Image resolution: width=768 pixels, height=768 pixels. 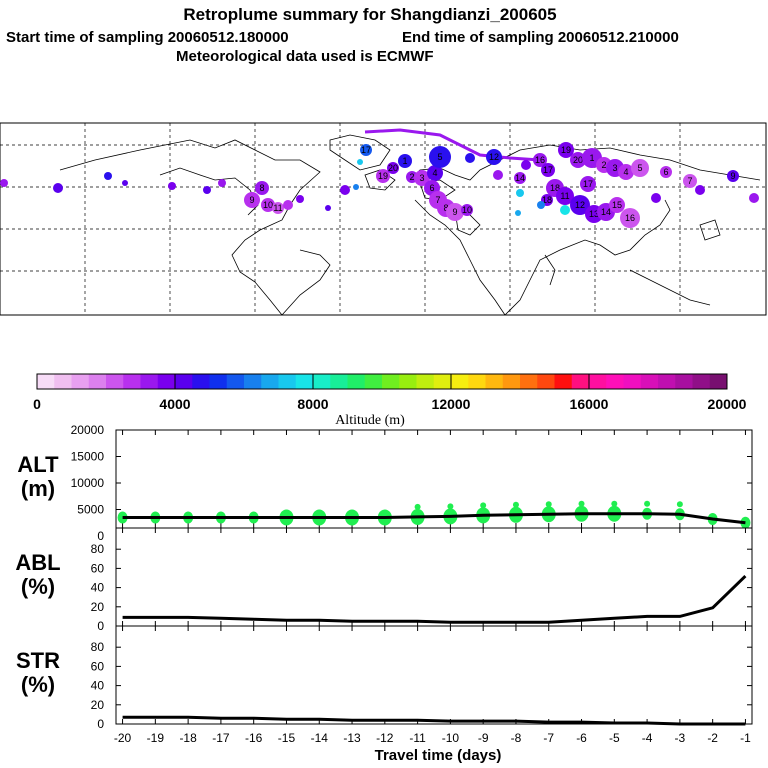 What do you see at coordinates (352, 738) in the screenshot?
I see `x-tick-label: -13` at bounding box center [352, 738].